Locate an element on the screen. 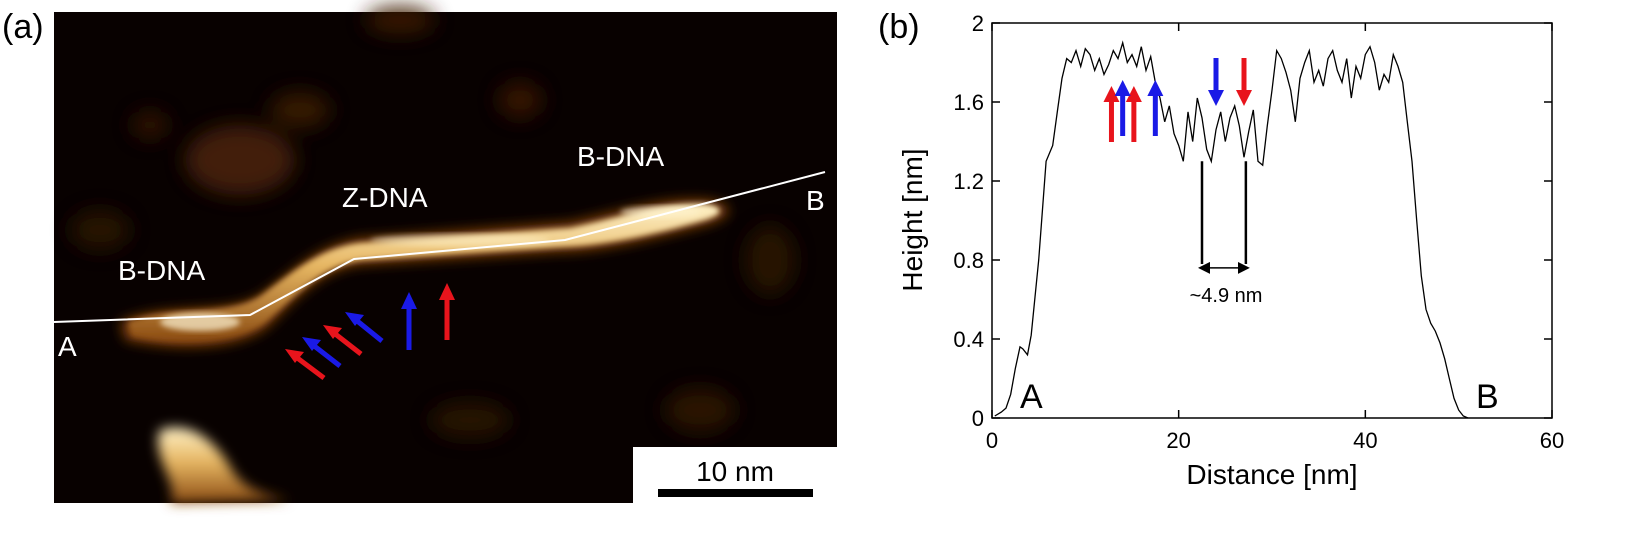  x-tick-label: 20 is located at coordinates (1178, 440).